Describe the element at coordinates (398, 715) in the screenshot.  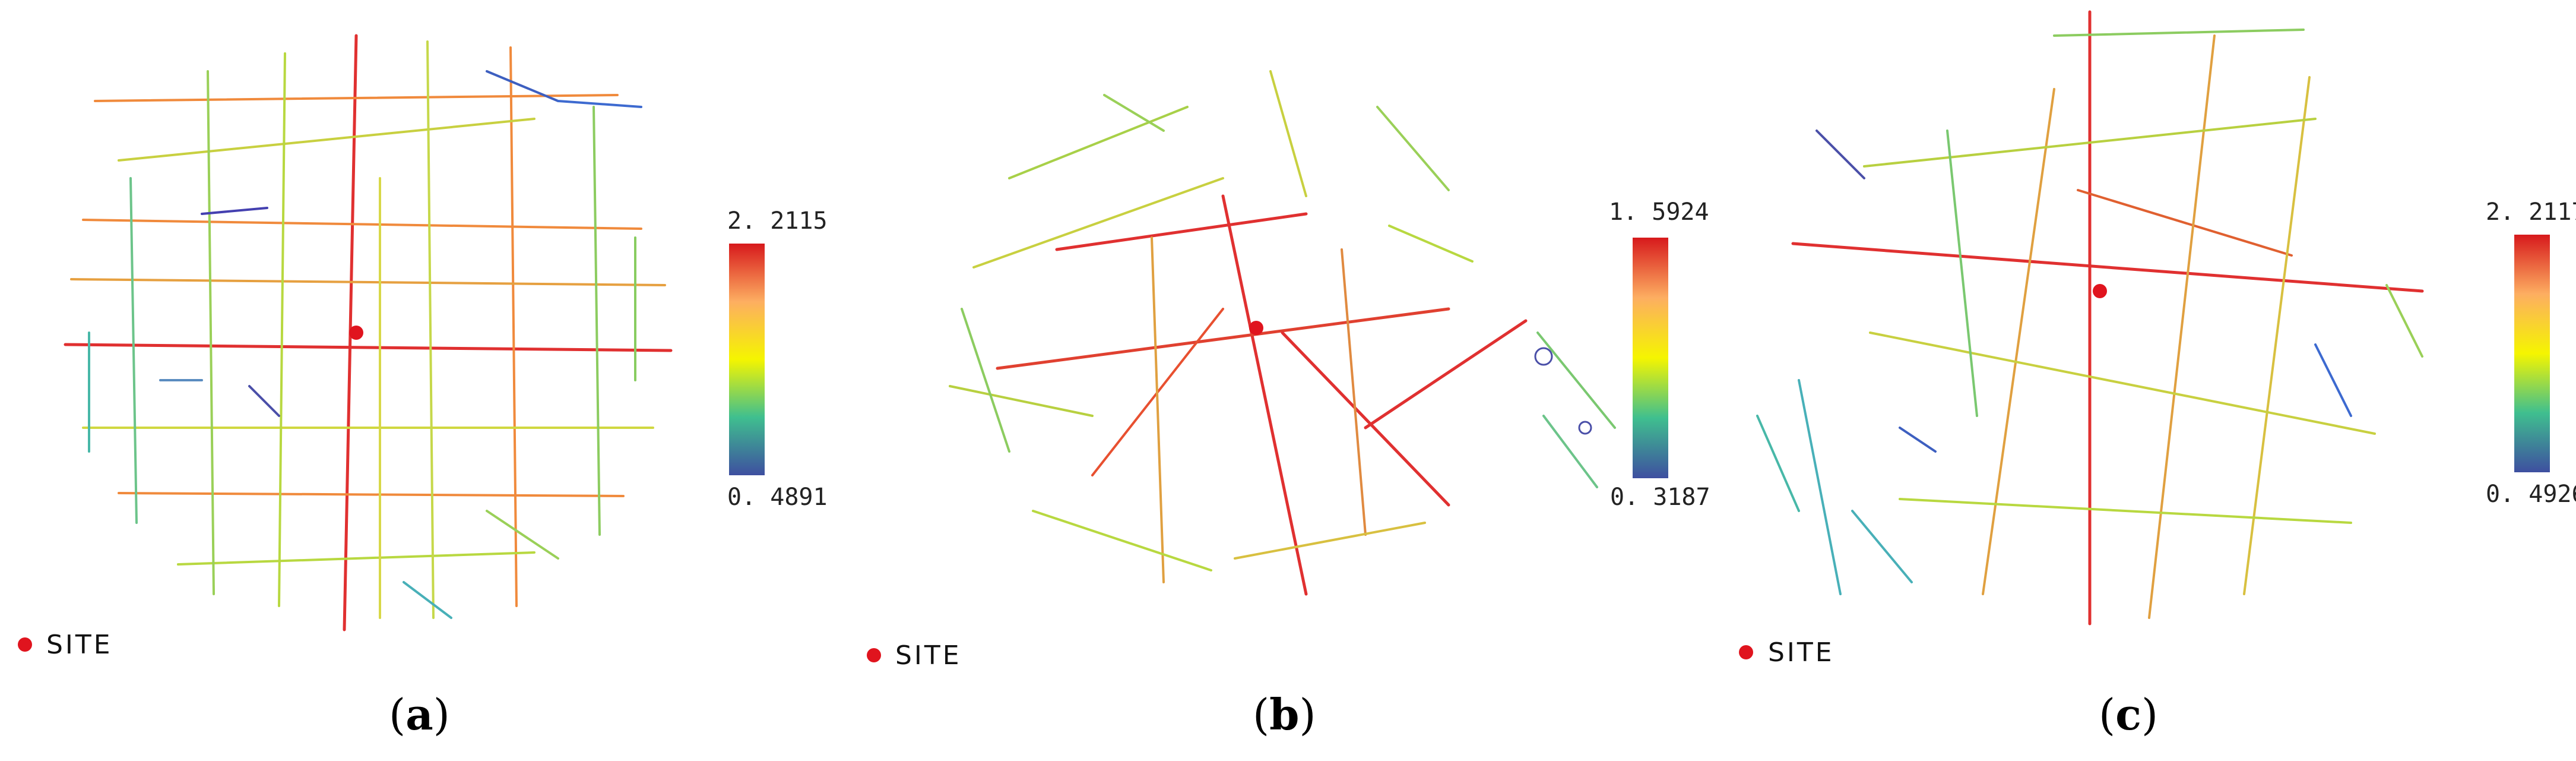
I see `caption-a-open: (` at that location.